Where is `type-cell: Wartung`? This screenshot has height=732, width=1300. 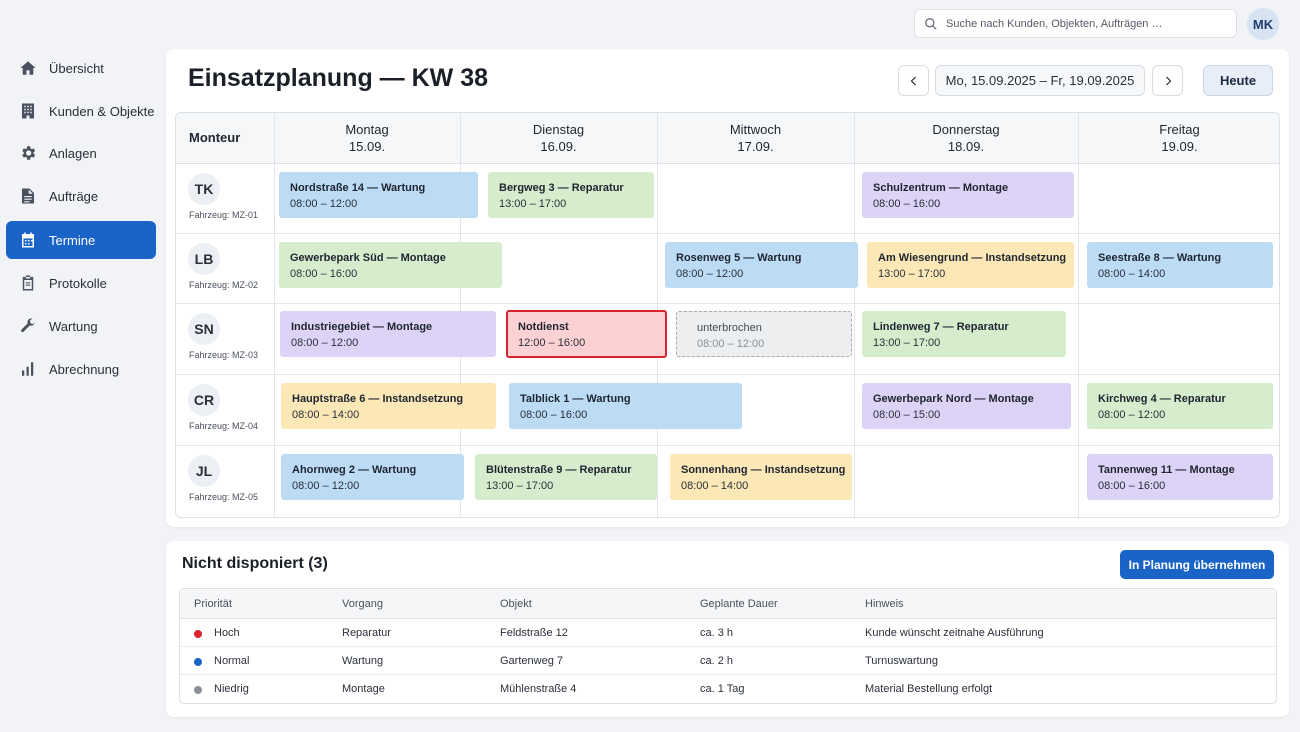 type-cell: Wartung is located at coordinates (363, 661).